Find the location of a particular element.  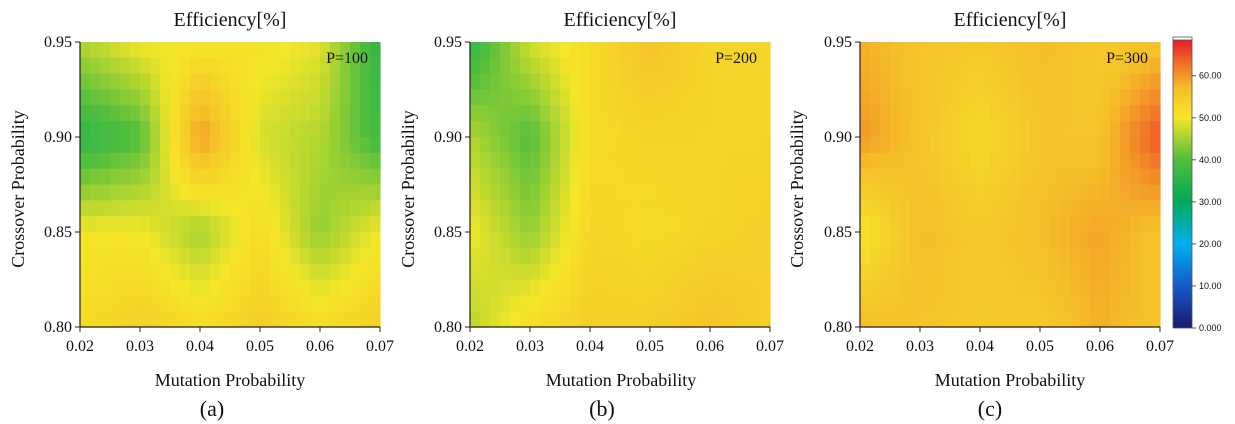

x-tick-label: 0.07 is located at coordinates (770, 346).